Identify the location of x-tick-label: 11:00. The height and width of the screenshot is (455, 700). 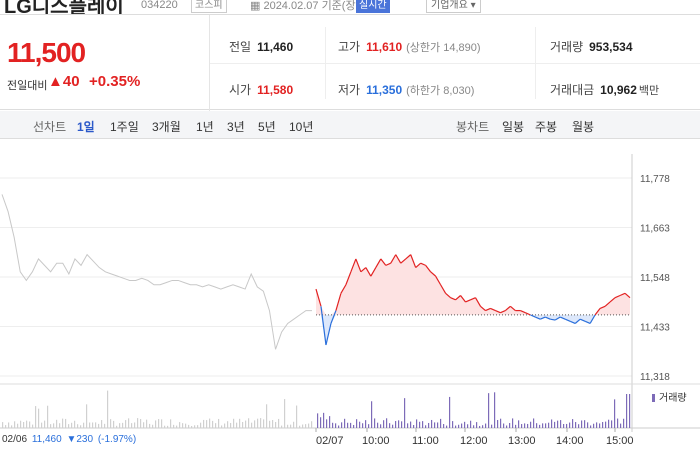
(425, 441).